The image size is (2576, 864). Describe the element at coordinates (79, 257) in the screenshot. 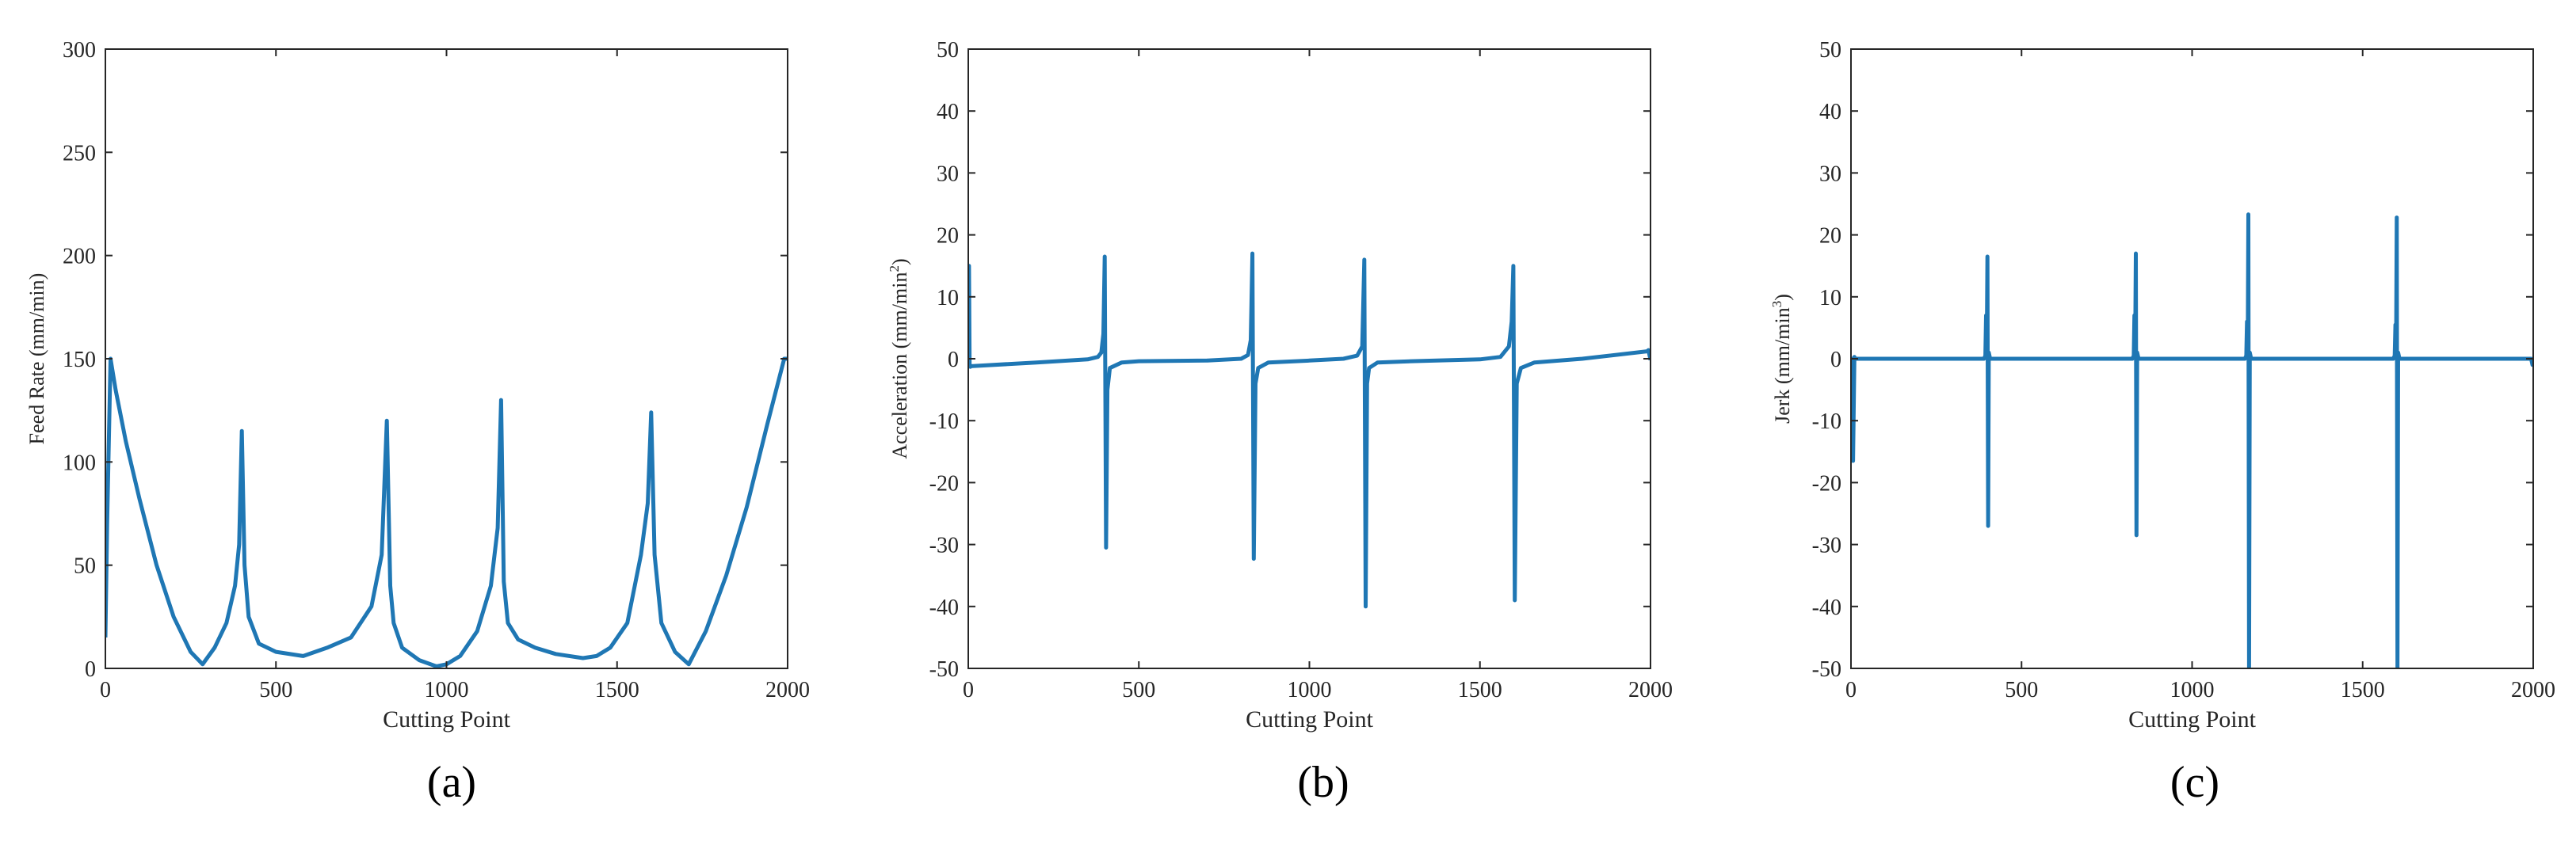

I see `y-tick-label: 200` at that location.